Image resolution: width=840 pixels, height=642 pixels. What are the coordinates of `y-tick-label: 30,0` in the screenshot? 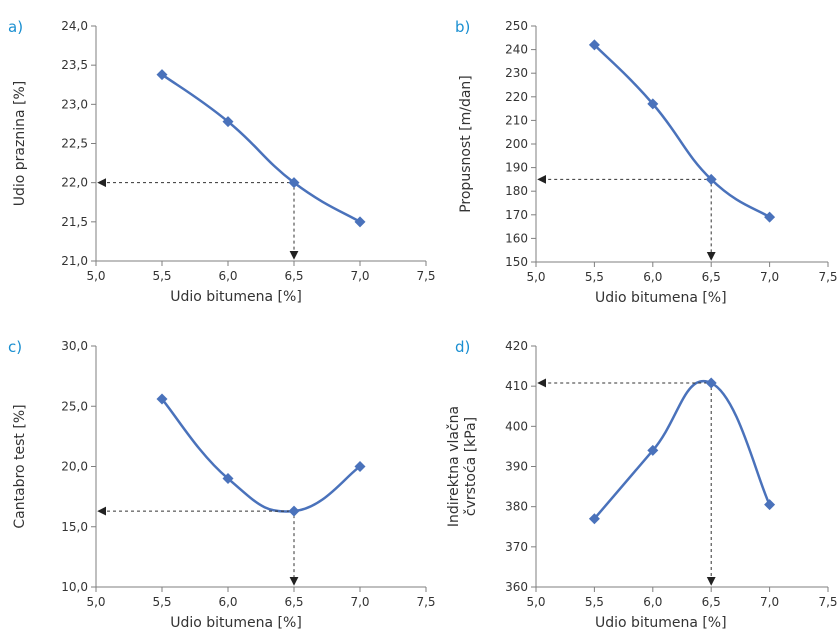 It's located at (74, 346).